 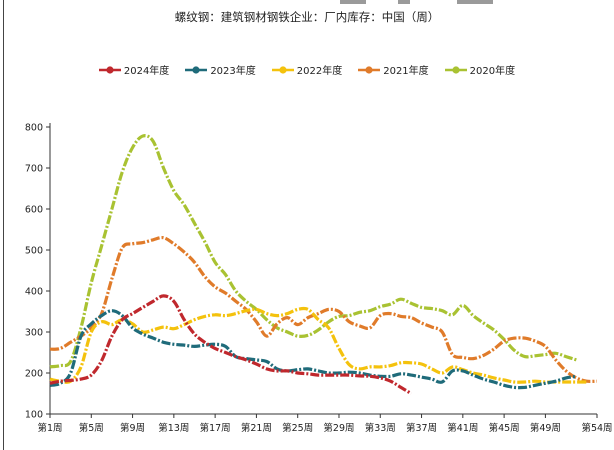 I want to click on x-tick-label: 第54周, so click(x=596, y=428).